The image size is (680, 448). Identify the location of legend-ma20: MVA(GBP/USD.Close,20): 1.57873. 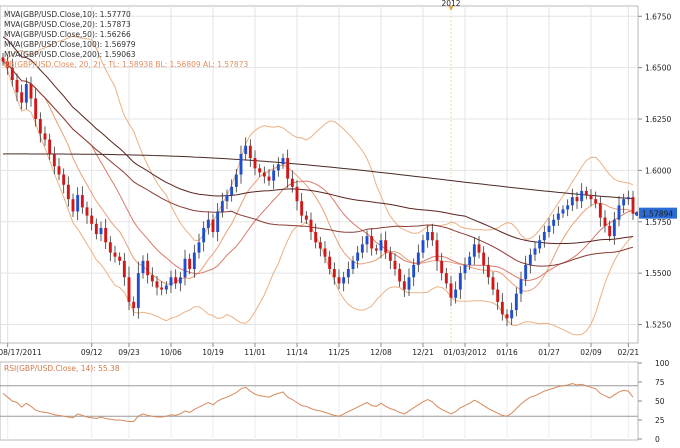
(67, 24).